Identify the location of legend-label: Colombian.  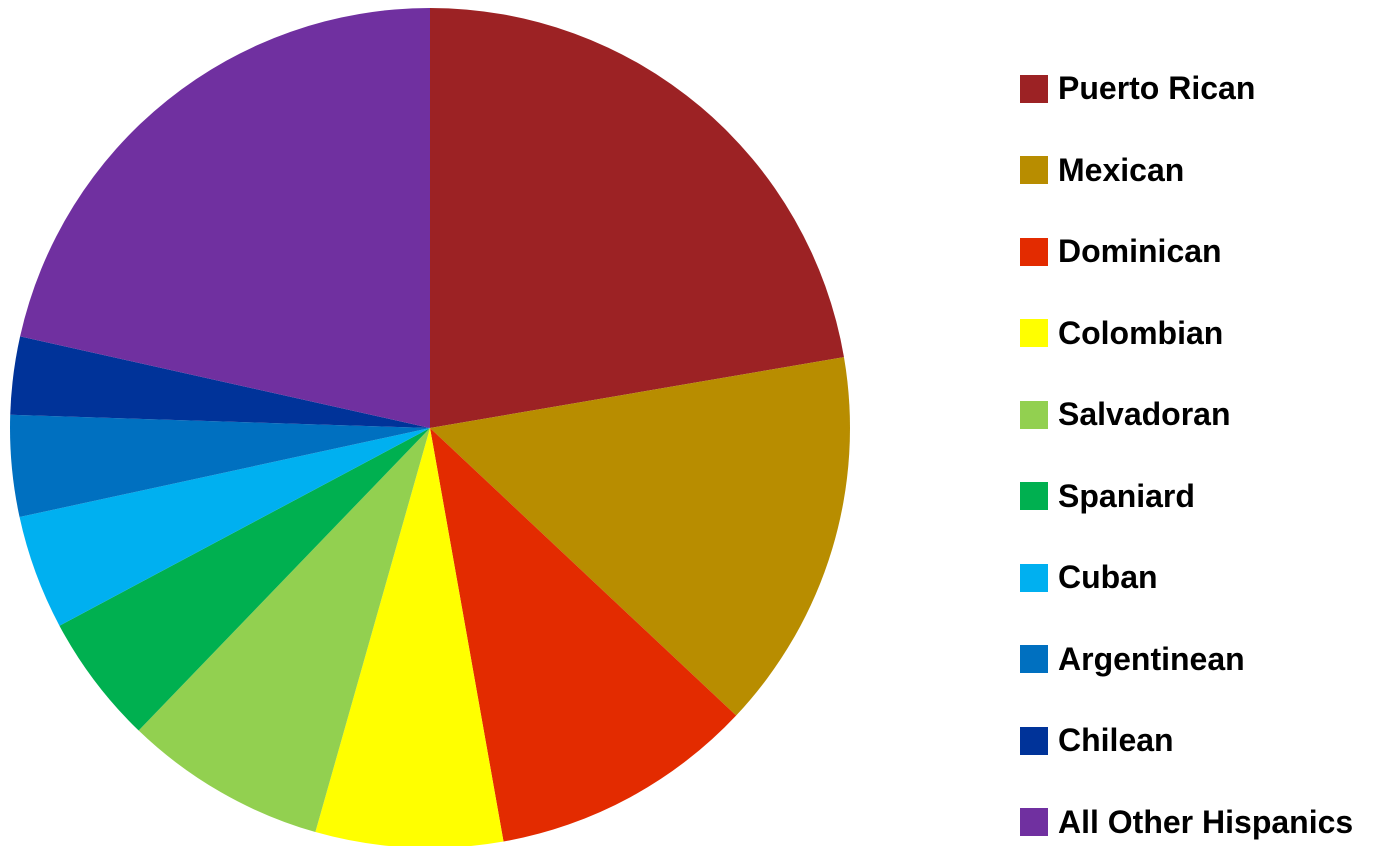
(1140, 333).